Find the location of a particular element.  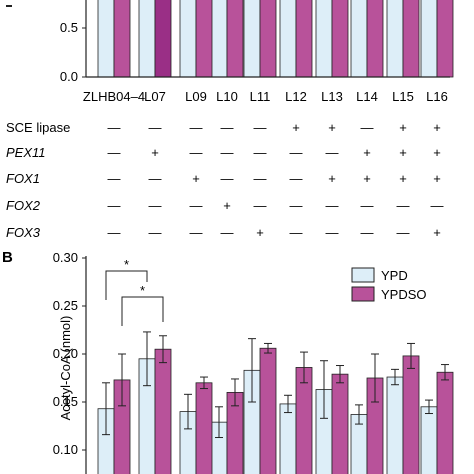

legend-swatch-ypd is located at coordinates (363, 275).